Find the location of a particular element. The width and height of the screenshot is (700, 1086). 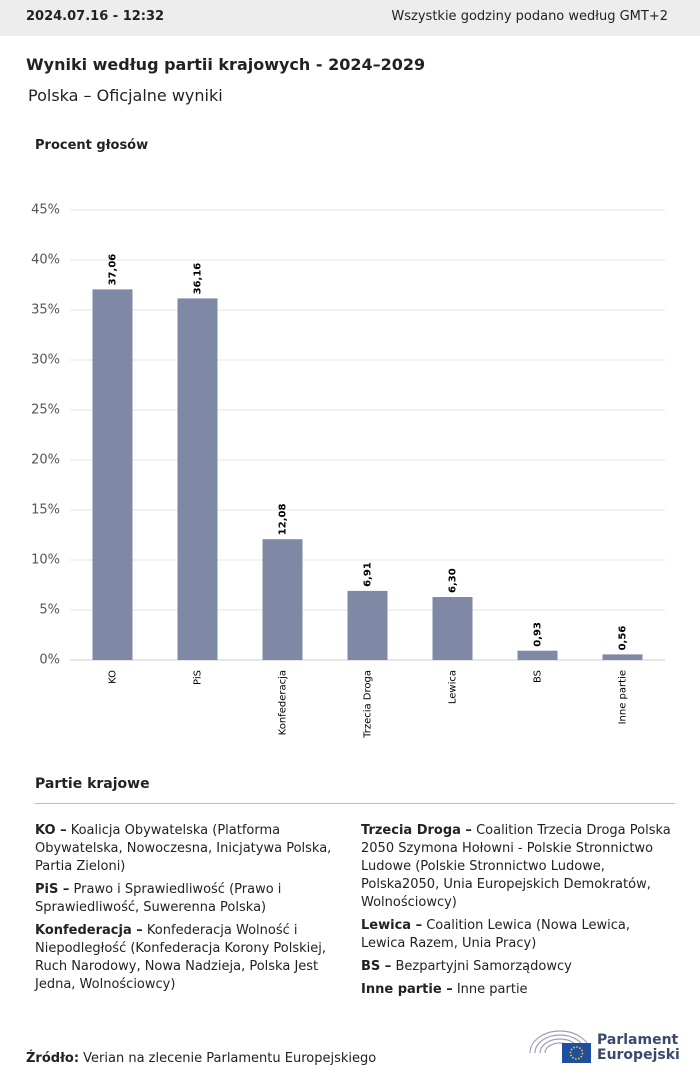

party-description: Inne partie is located at coordinates (492, 989).